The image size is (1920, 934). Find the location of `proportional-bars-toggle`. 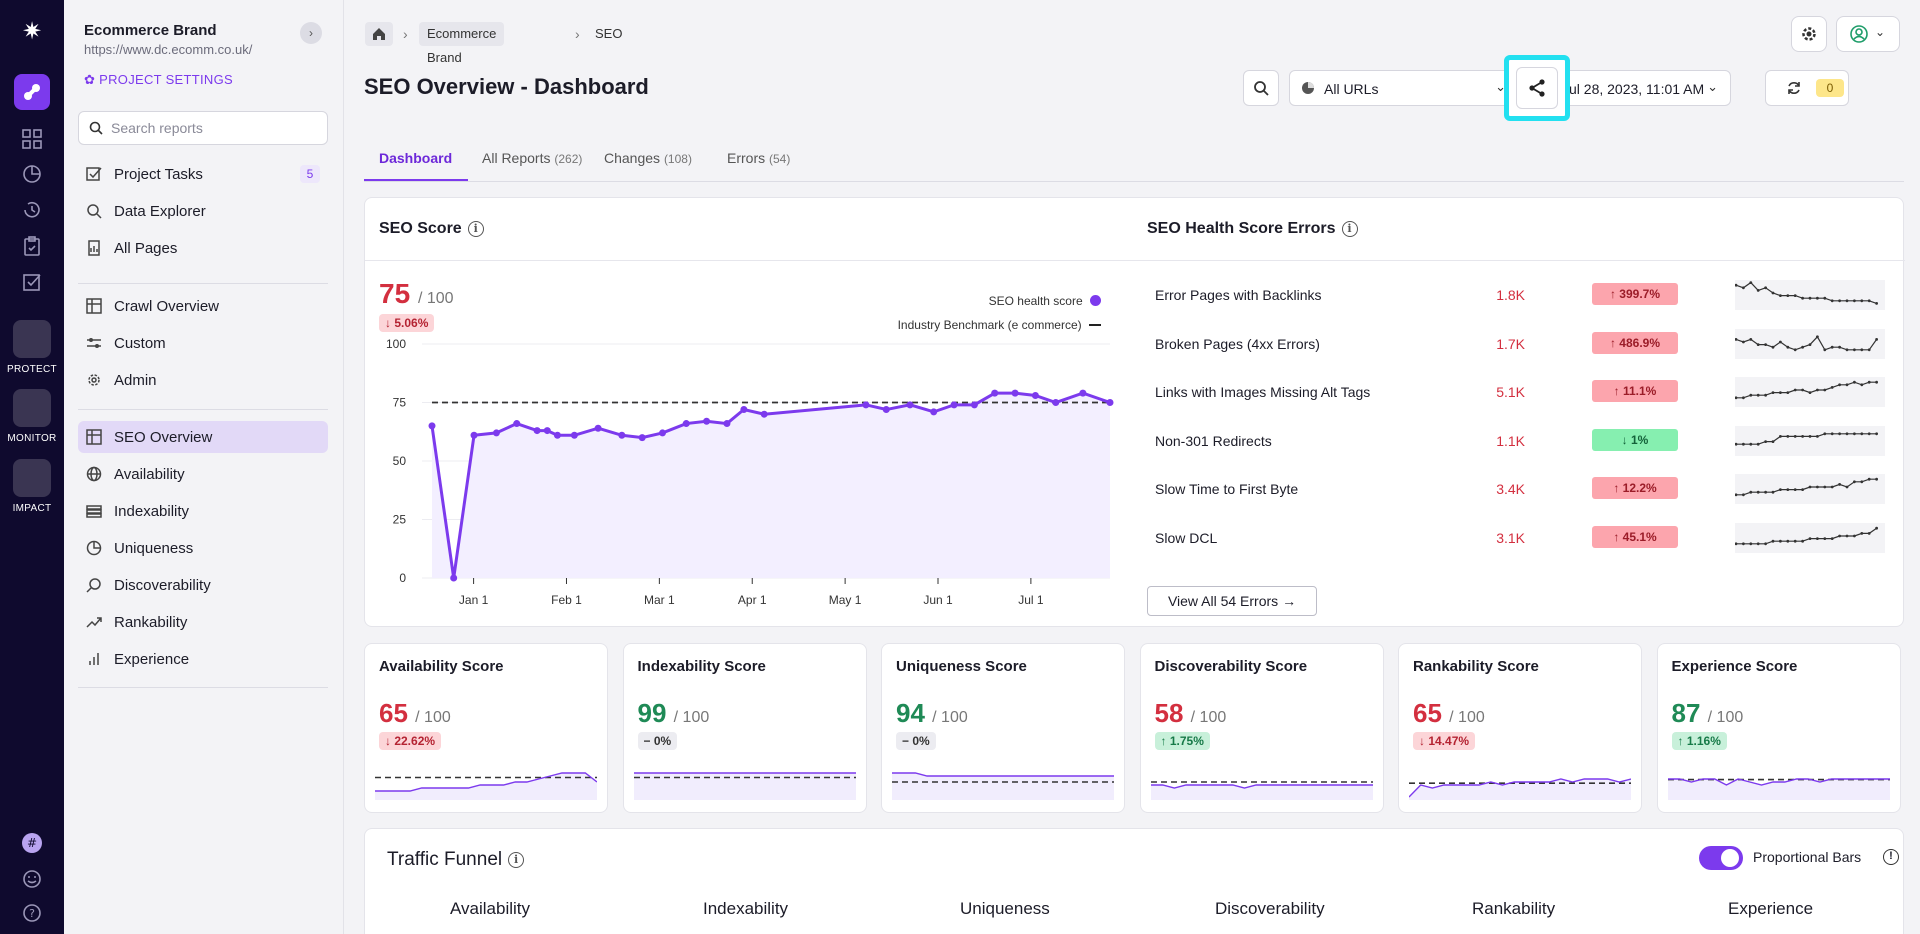

proportional-bars-toggle is located at coordinates (1721, 858).